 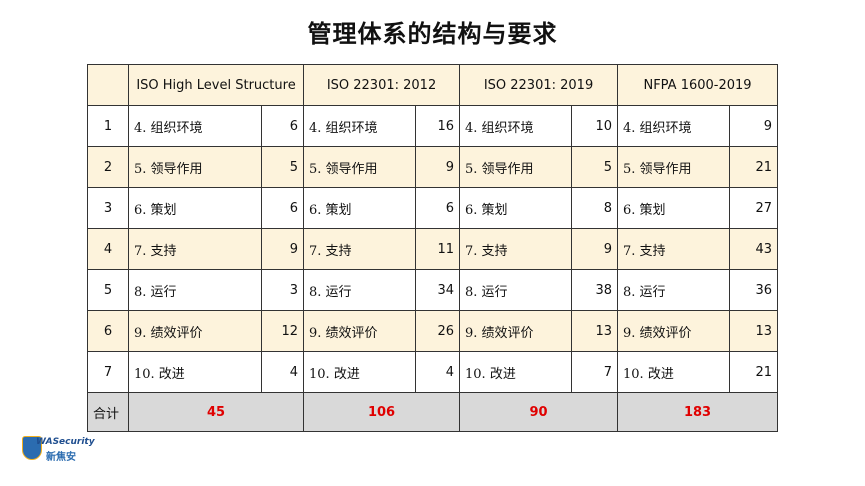 What do you see at coordinates (382, 85) in the screenshot?
I see `header-iso-22301-2012: ISO 22301: 2012` at bounding box center [382, 85].